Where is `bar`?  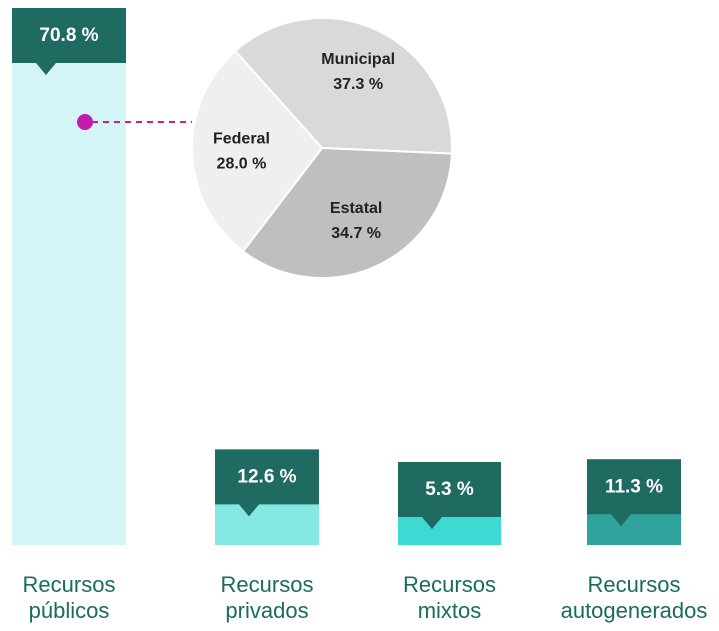 bar is located at coordinates (69, 276).